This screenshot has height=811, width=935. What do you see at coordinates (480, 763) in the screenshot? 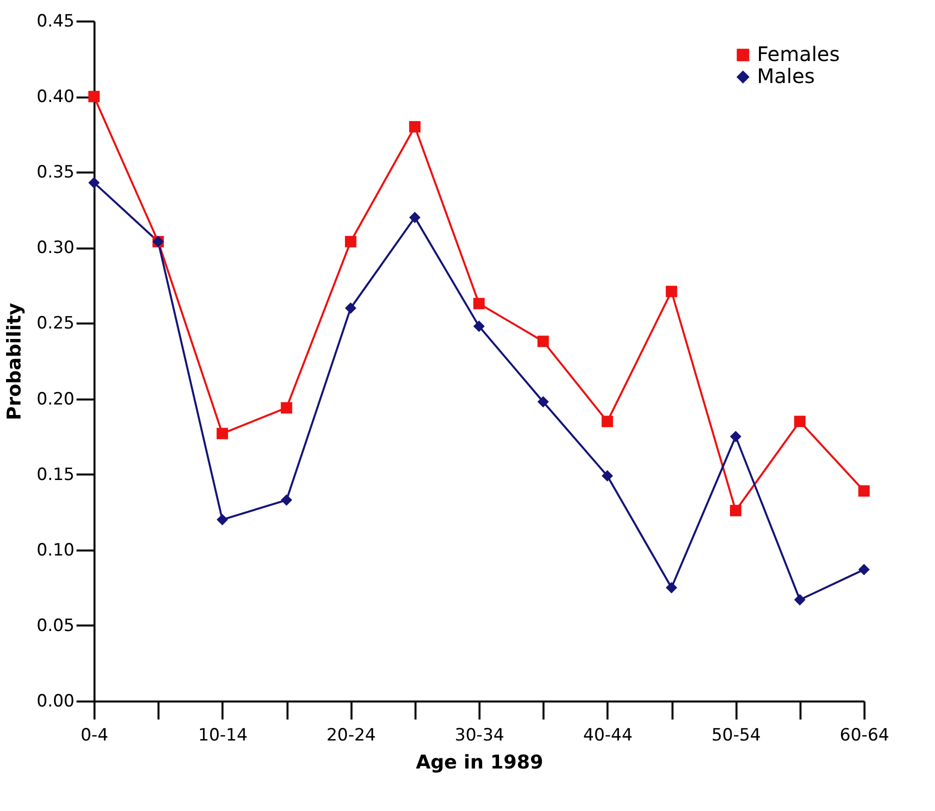
I see `x-axis-title: Age in 1989` at bounding box center [480, 763].